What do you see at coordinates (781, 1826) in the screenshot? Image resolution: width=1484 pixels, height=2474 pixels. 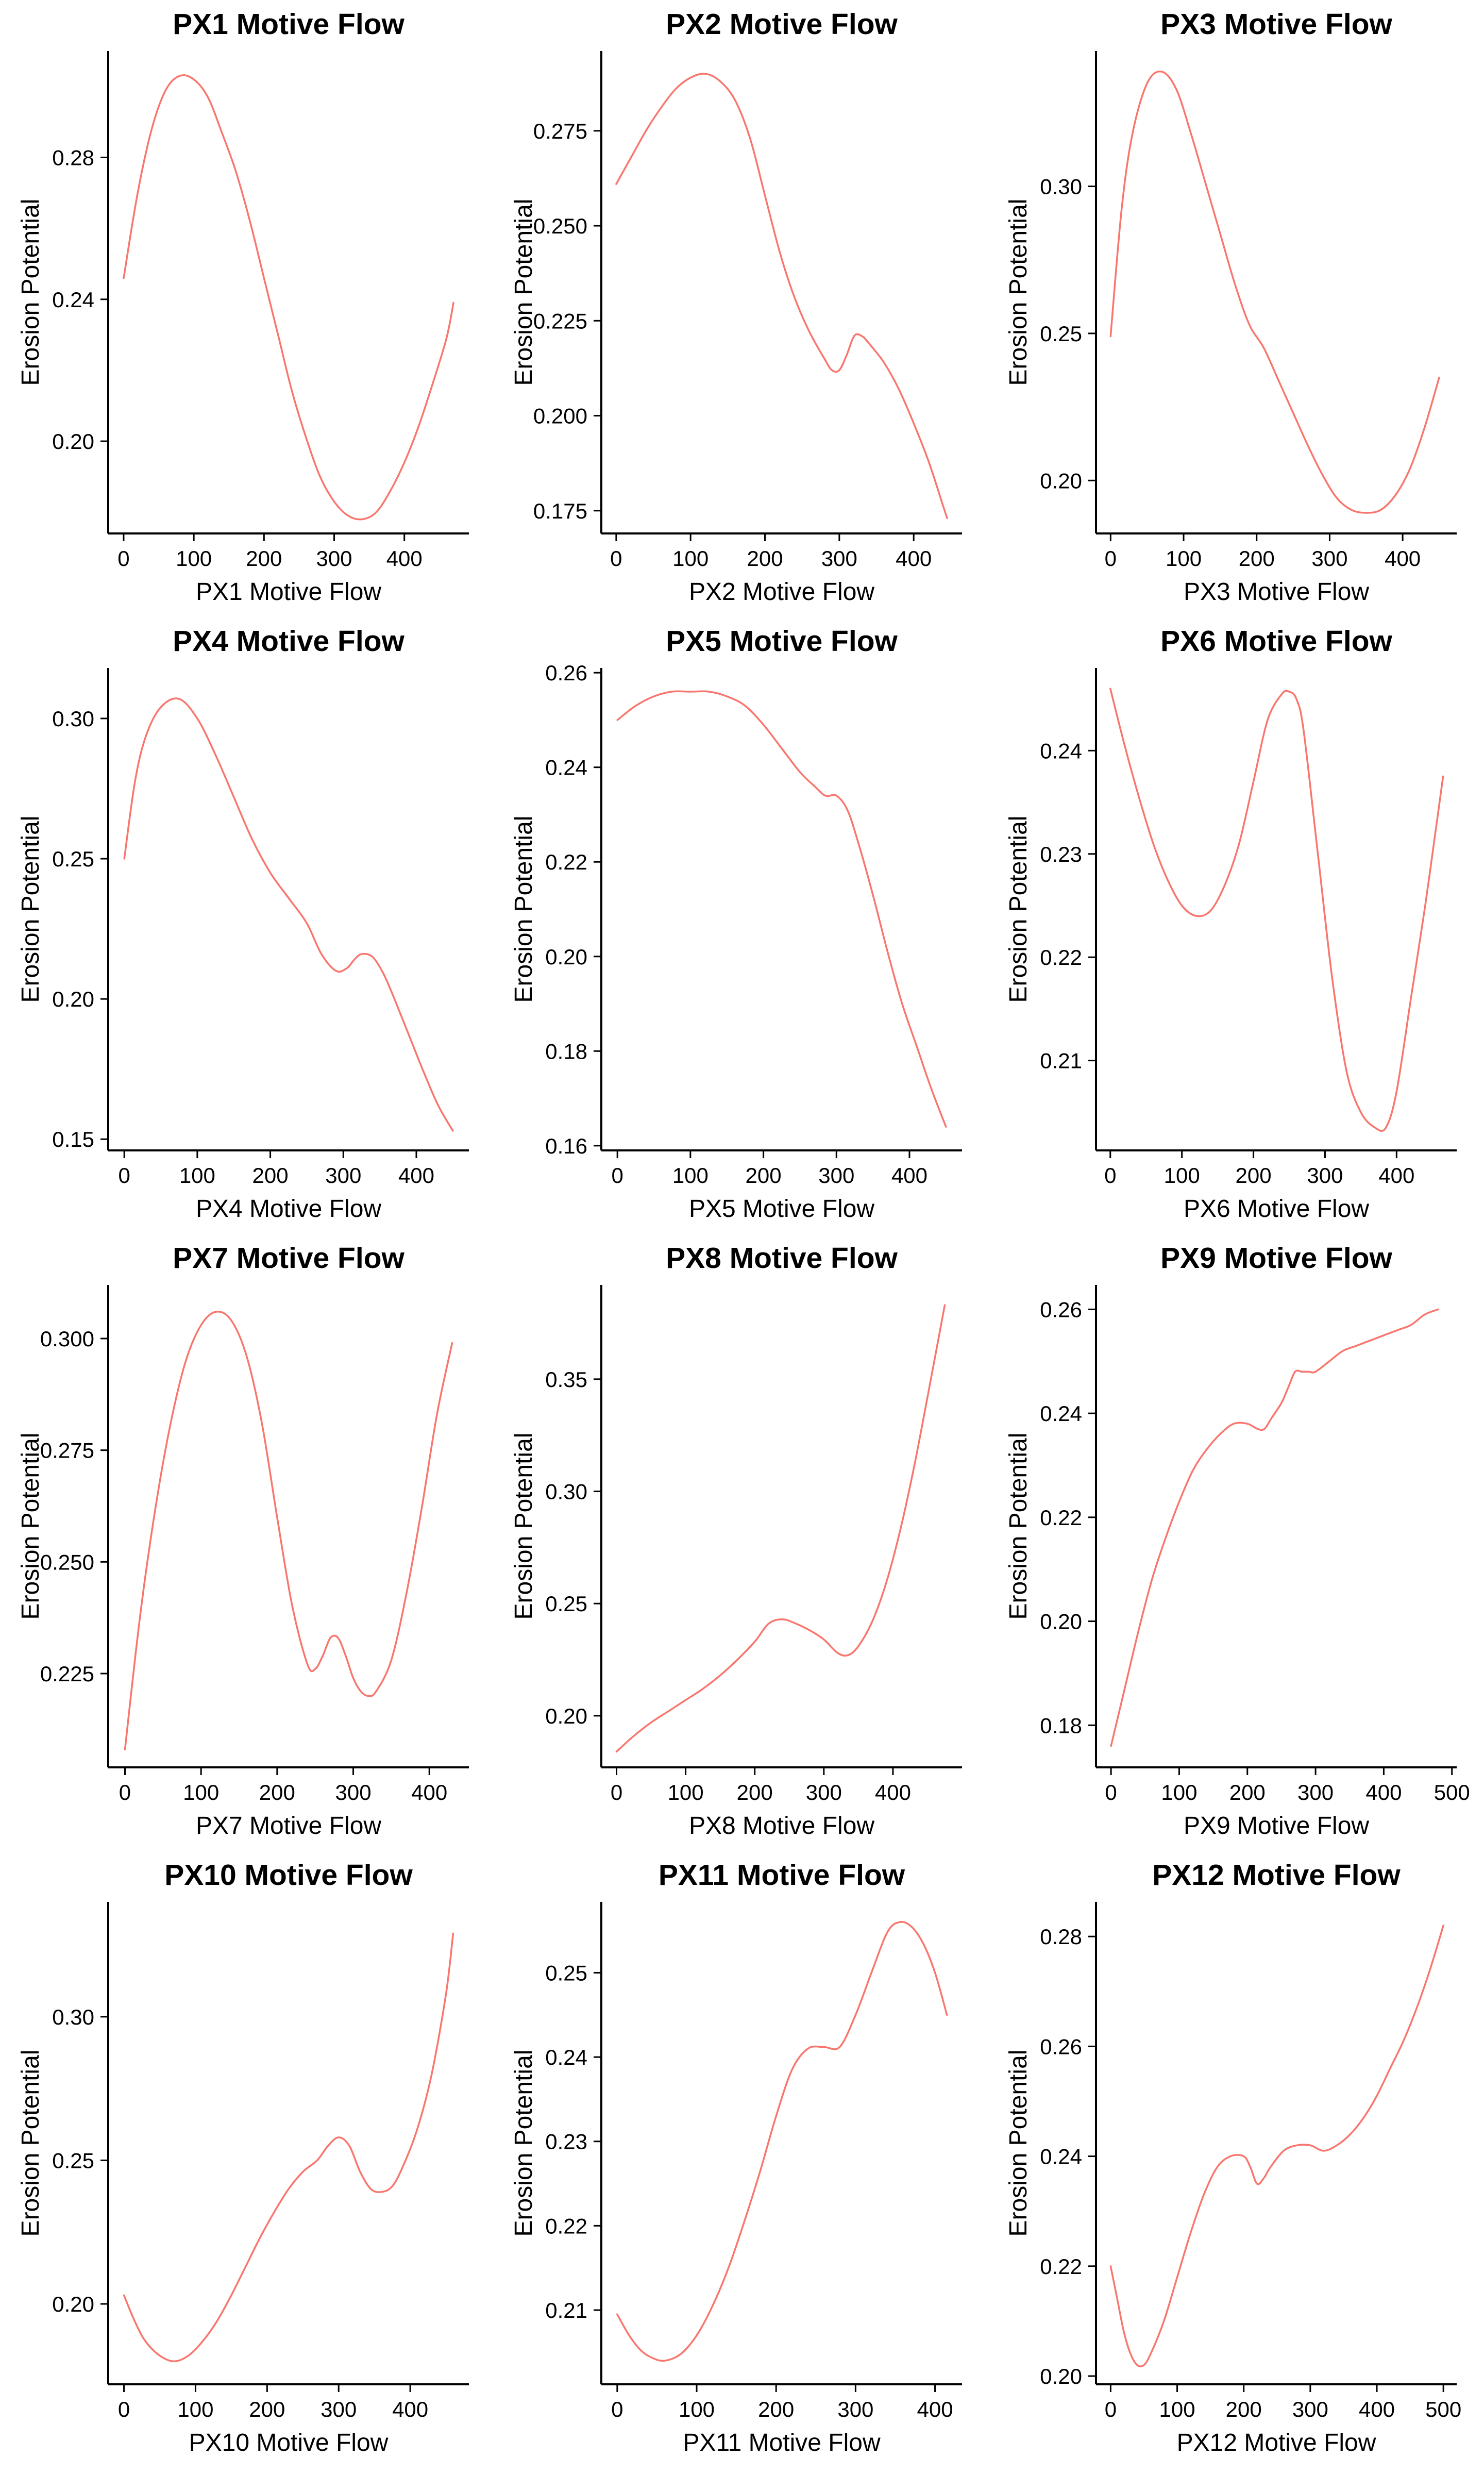 I see `x-axis-label: PX8 Motive Flow` at bounding box center [781, 1826].